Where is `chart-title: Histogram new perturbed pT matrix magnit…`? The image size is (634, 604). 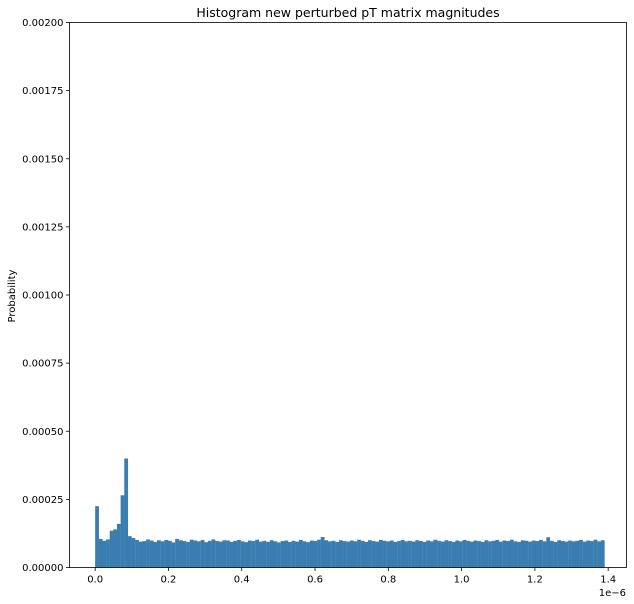 chart-title: Histogram new perturbed pT matrix magnit… is located at coordinates (347, 12).